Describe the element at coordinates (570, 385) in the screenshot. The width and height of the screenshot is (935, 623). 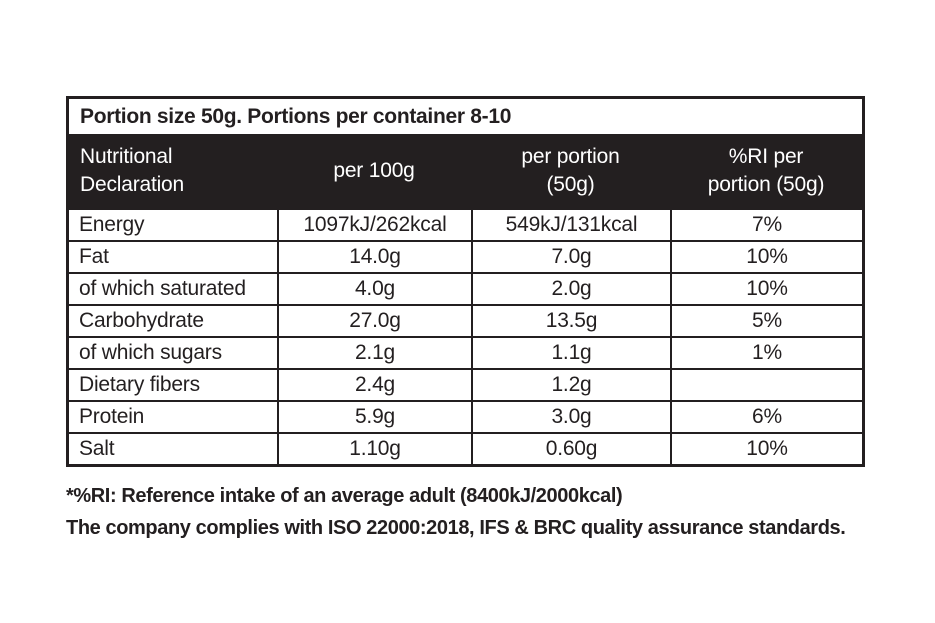
I see `value-per-portion: 1.2g` at that location.